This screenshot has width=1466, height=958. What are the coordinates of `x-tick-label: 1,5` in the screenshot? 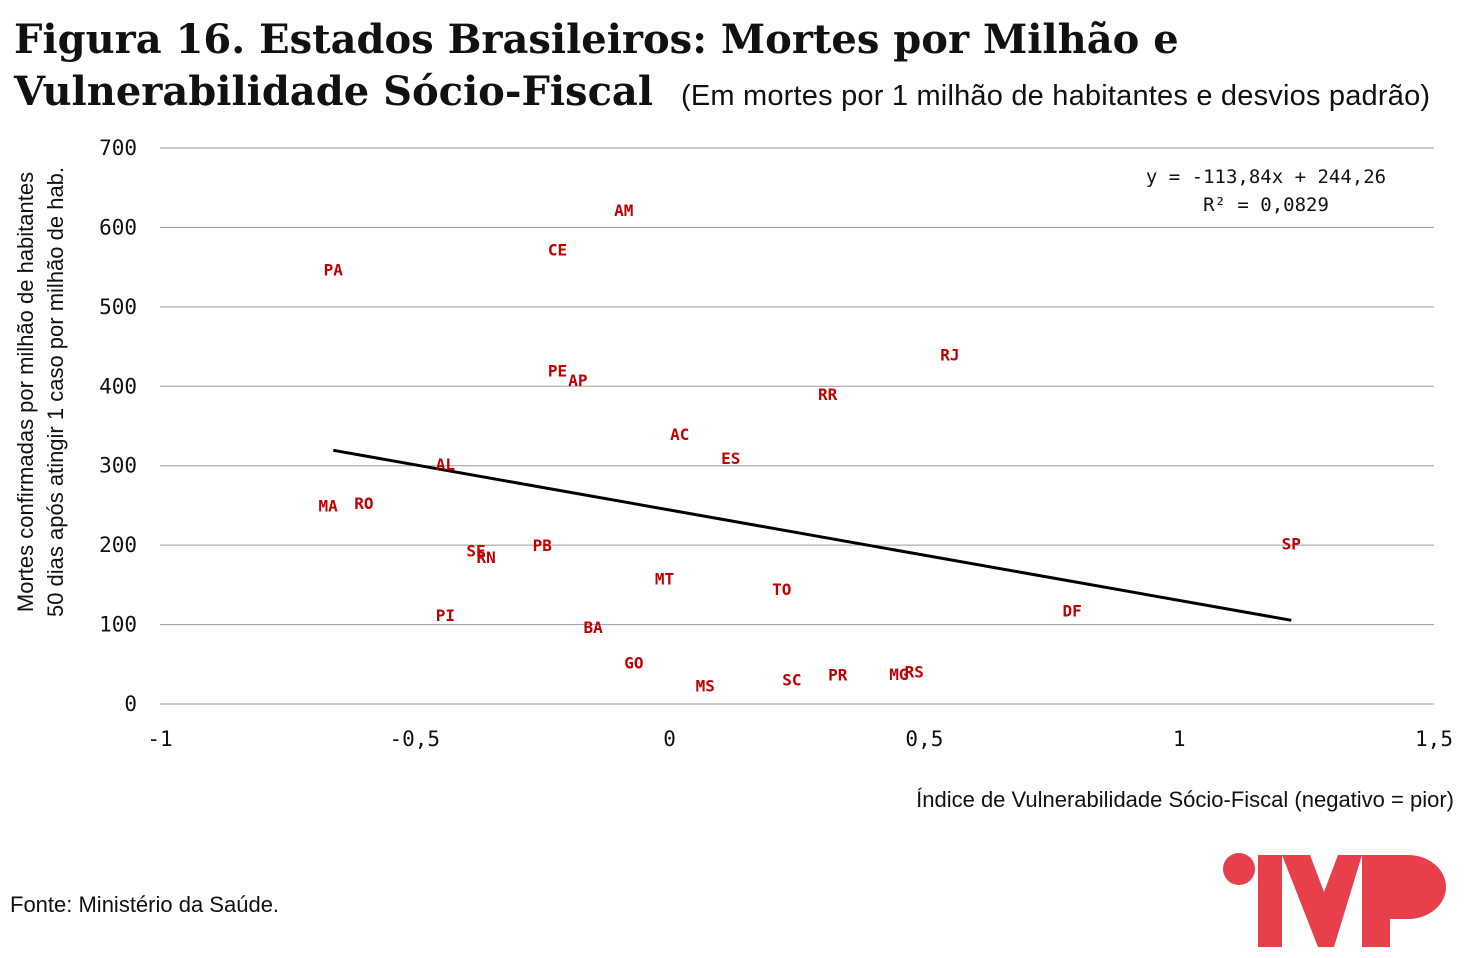 It's located at (1434, 739).